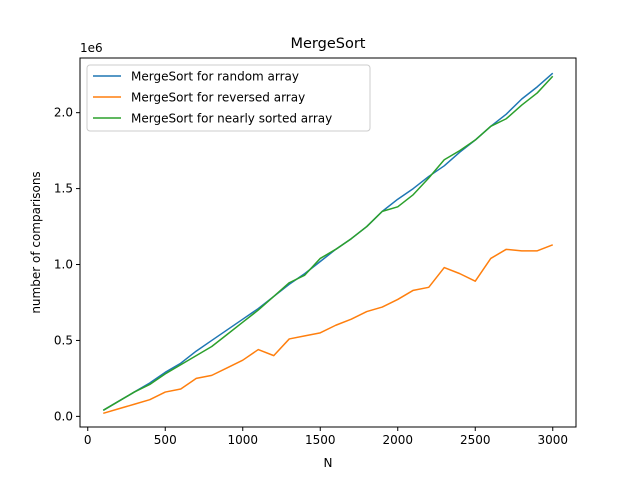  What do you see at coordinates (63, 113) in the screenshot?
I see `y-tick-label: 2.0` at bounding box center [63, 113].